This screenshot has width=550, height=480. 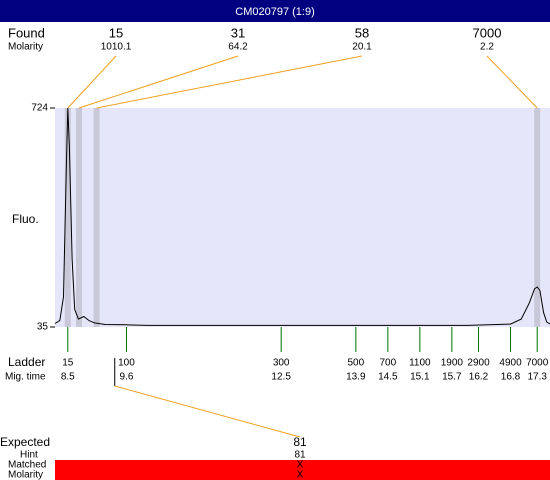 I want to click on matched-label: Matched, so click(x=27, y=465).